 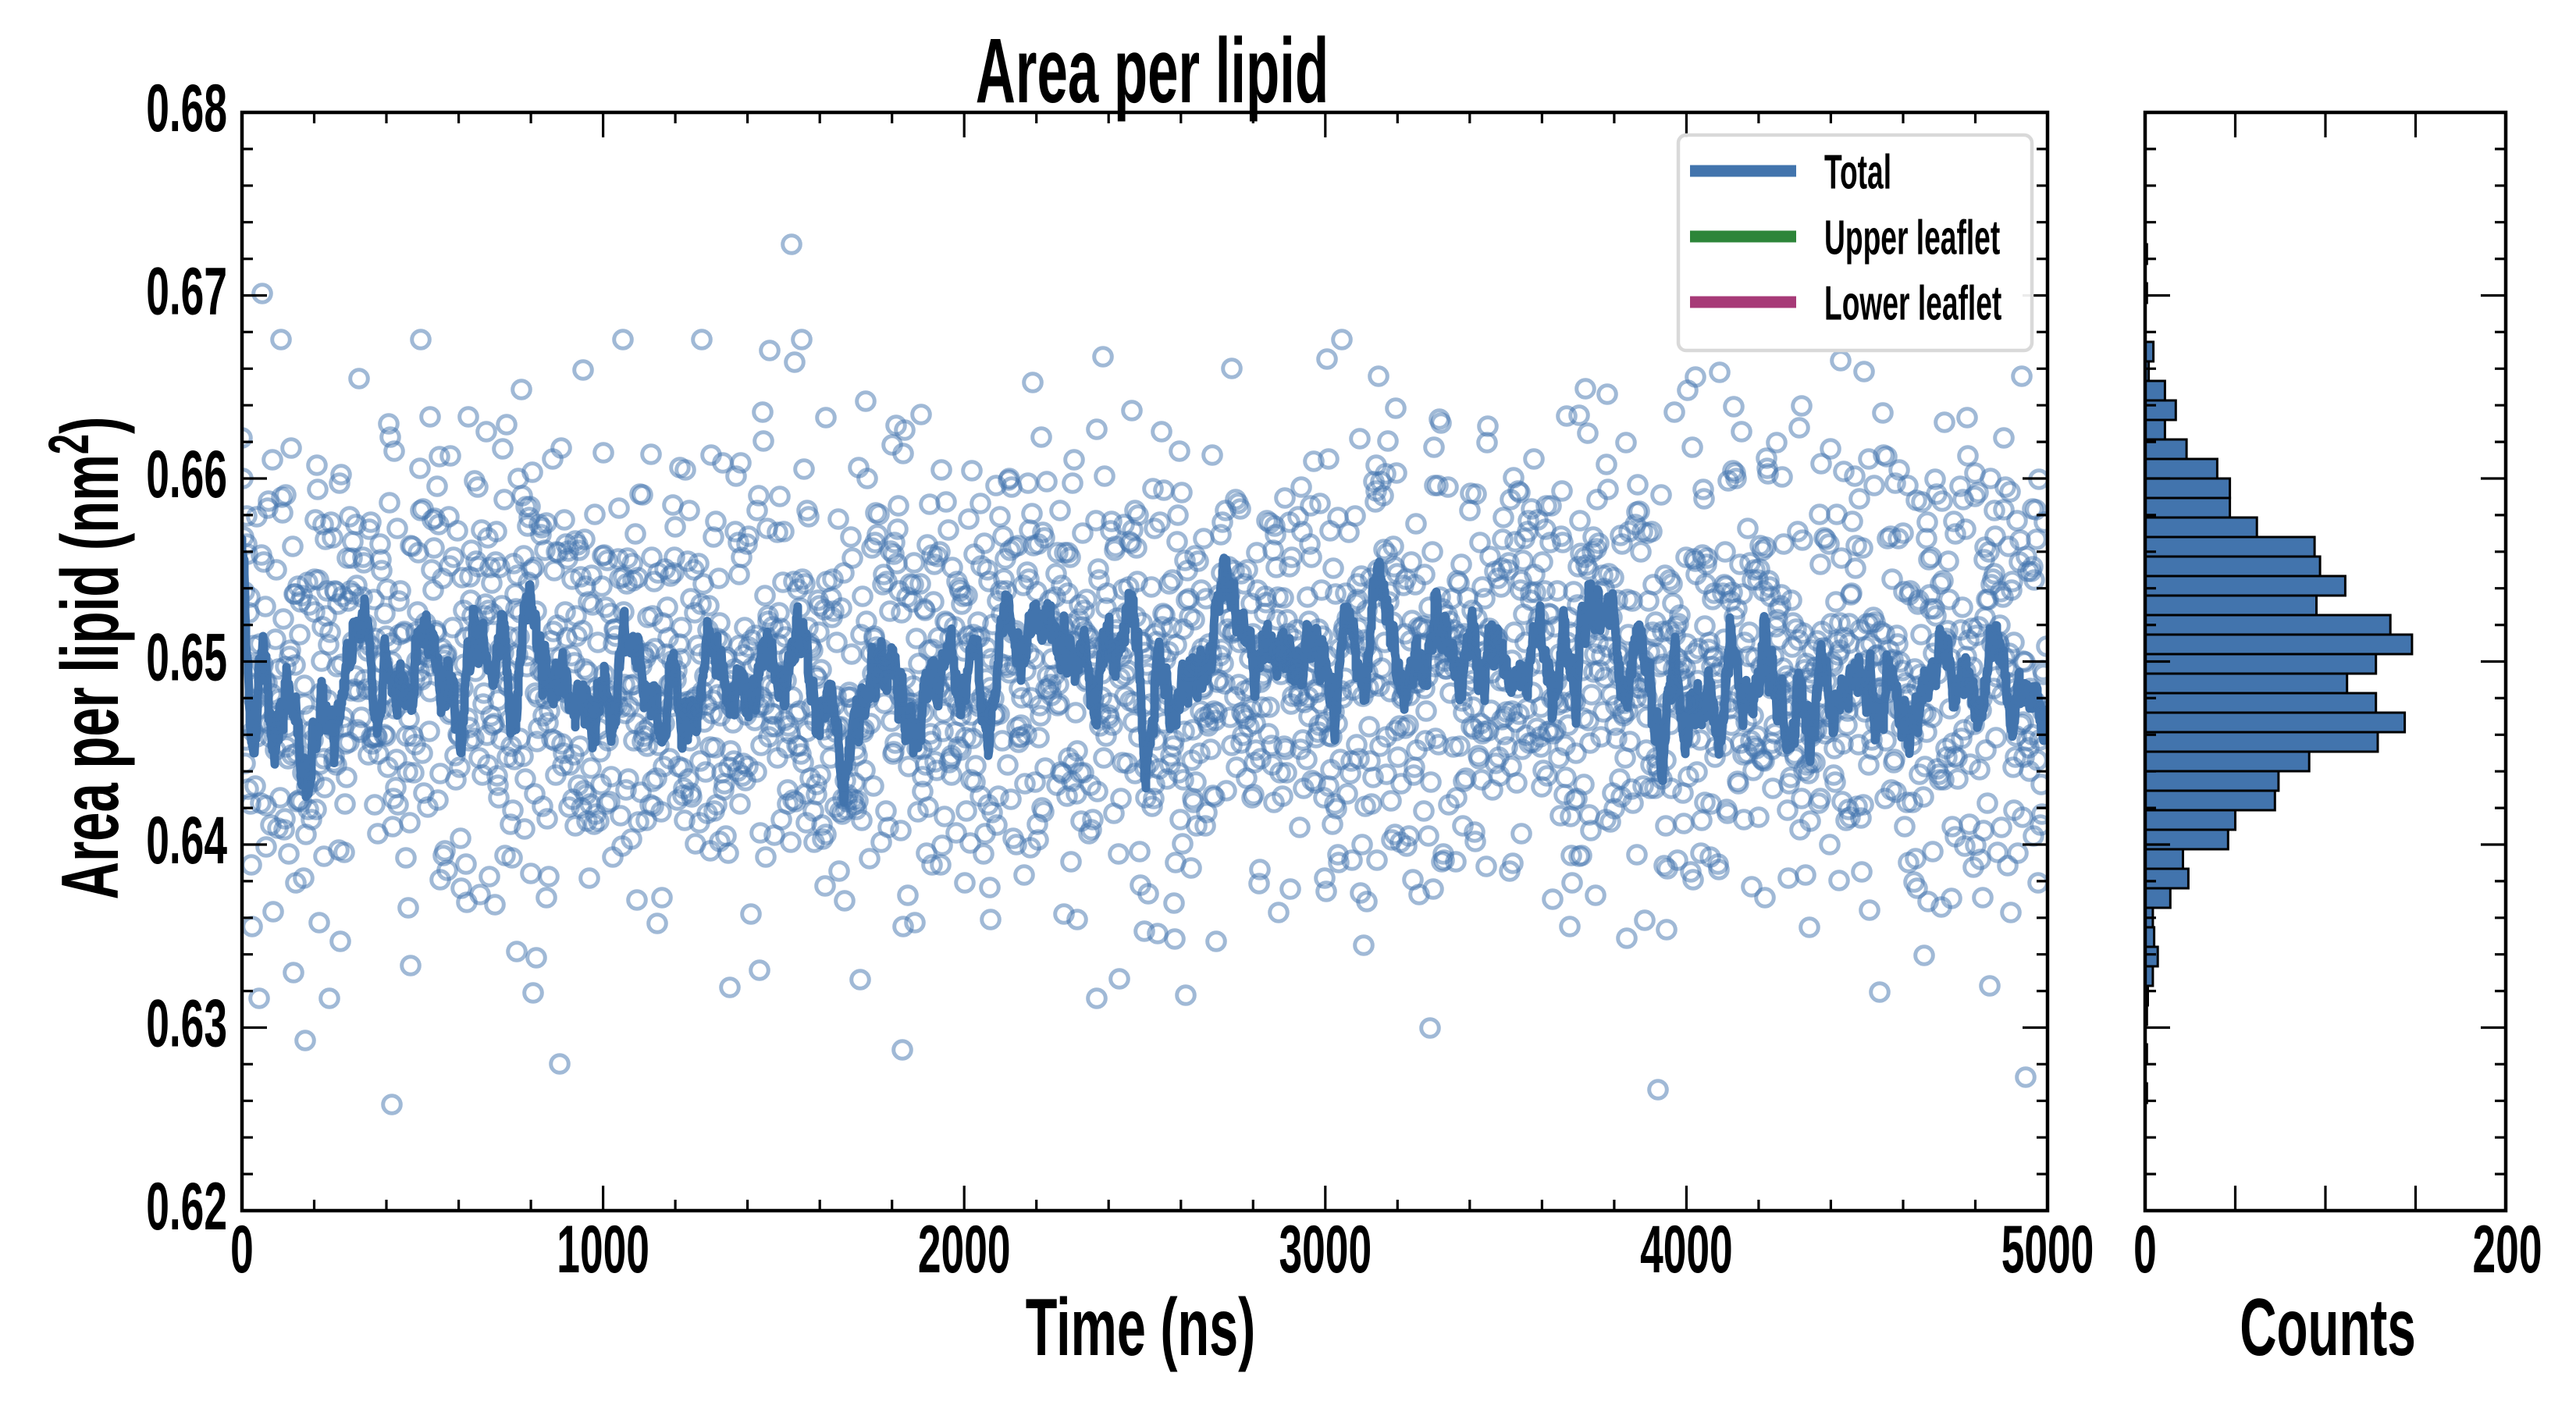 What do you see at coordinates (1912, 238) in the screenshot?
I see `svg-text: Upper leaflet` at bounding box center [1912, 238].